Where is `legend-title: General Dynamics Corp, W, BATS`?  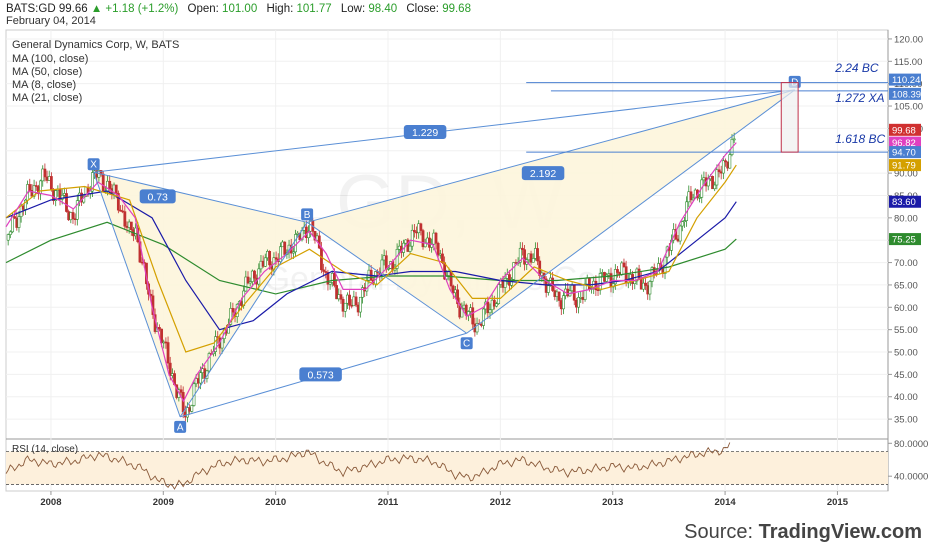 legend-title: General Dynamics Corp, W, BATS is located at coordinates (95, 45).